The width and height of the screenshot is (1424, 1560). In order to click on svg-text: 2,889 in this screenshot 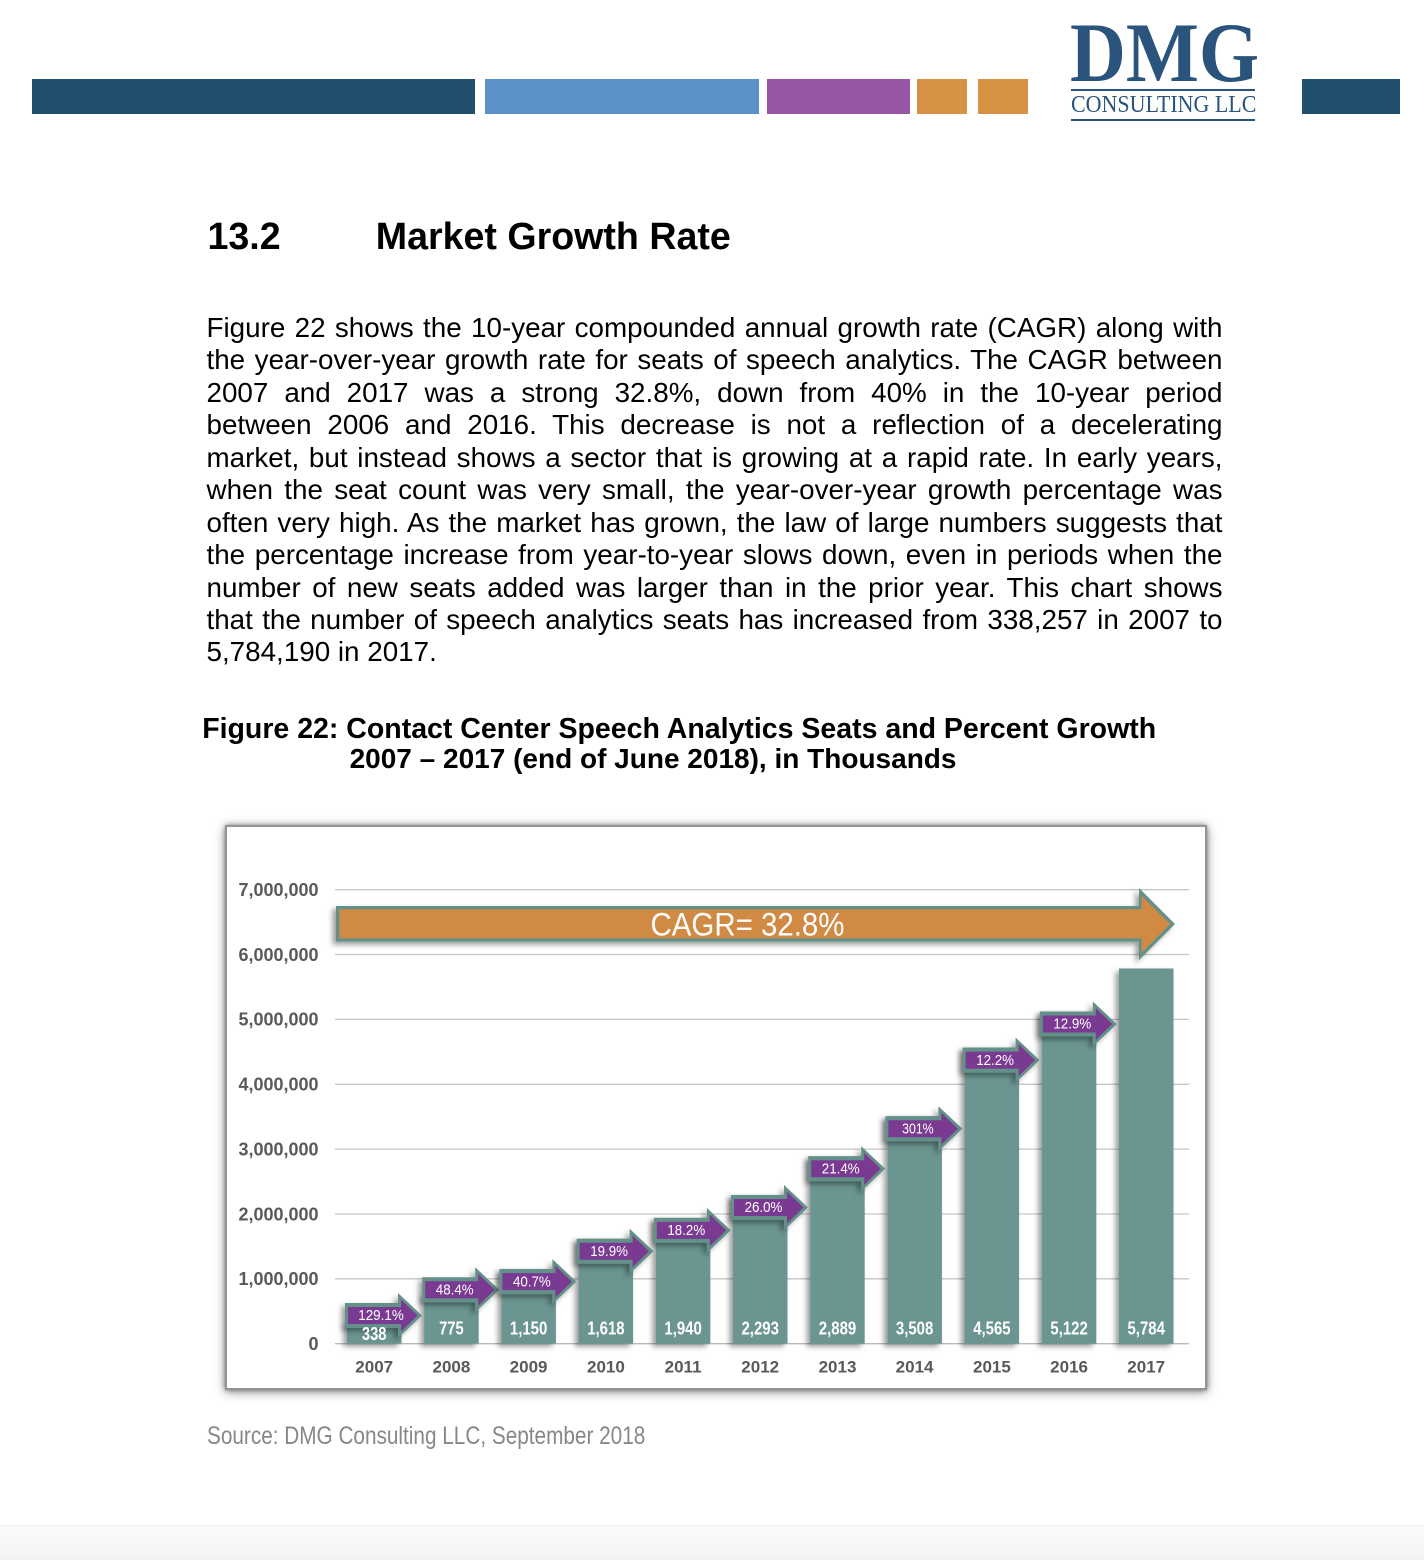, I will do `click(837, 1328)`.